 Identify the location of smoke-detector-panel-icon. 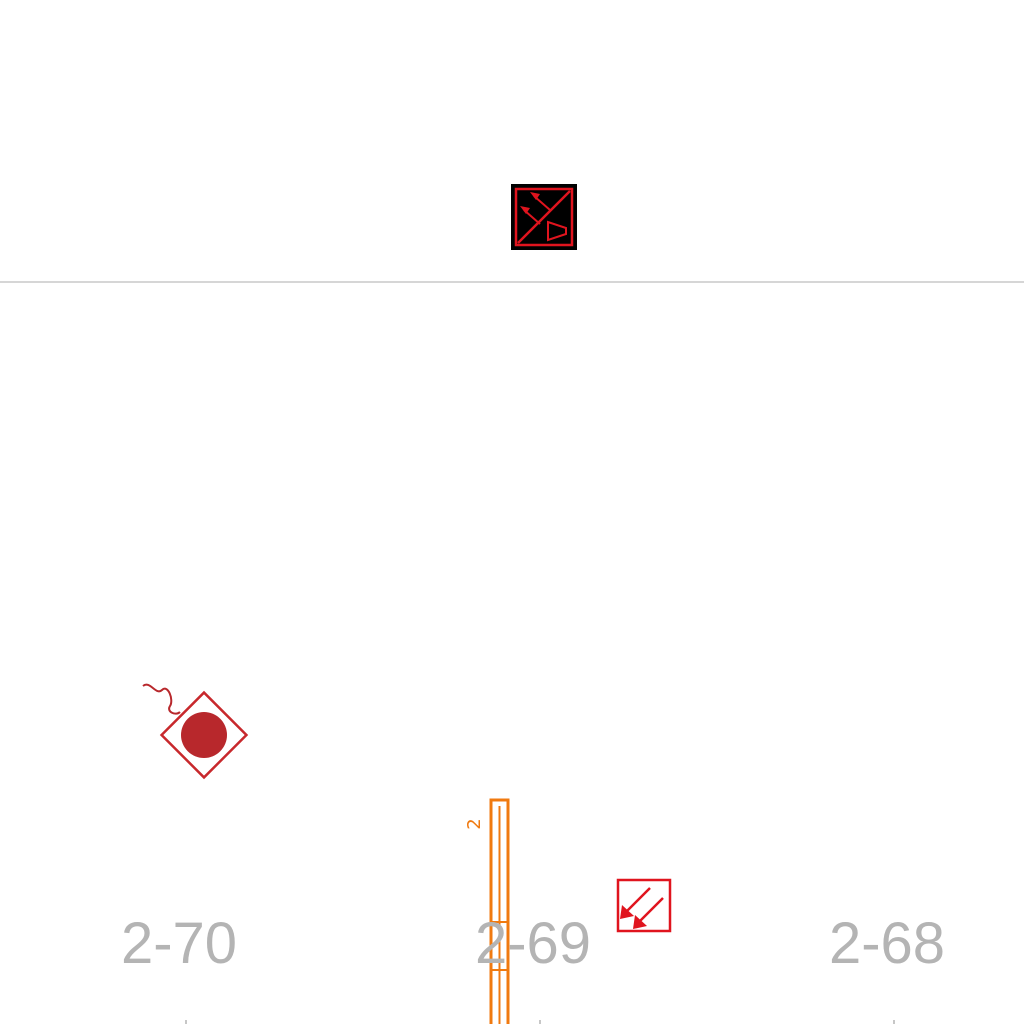
(544, 217).